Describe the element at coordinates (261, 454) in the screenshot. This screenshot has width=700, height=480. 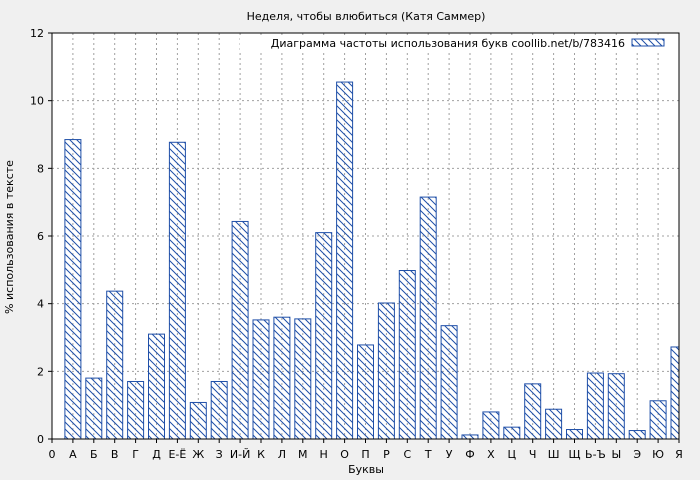
I see `x-tick-label: К` at that location.